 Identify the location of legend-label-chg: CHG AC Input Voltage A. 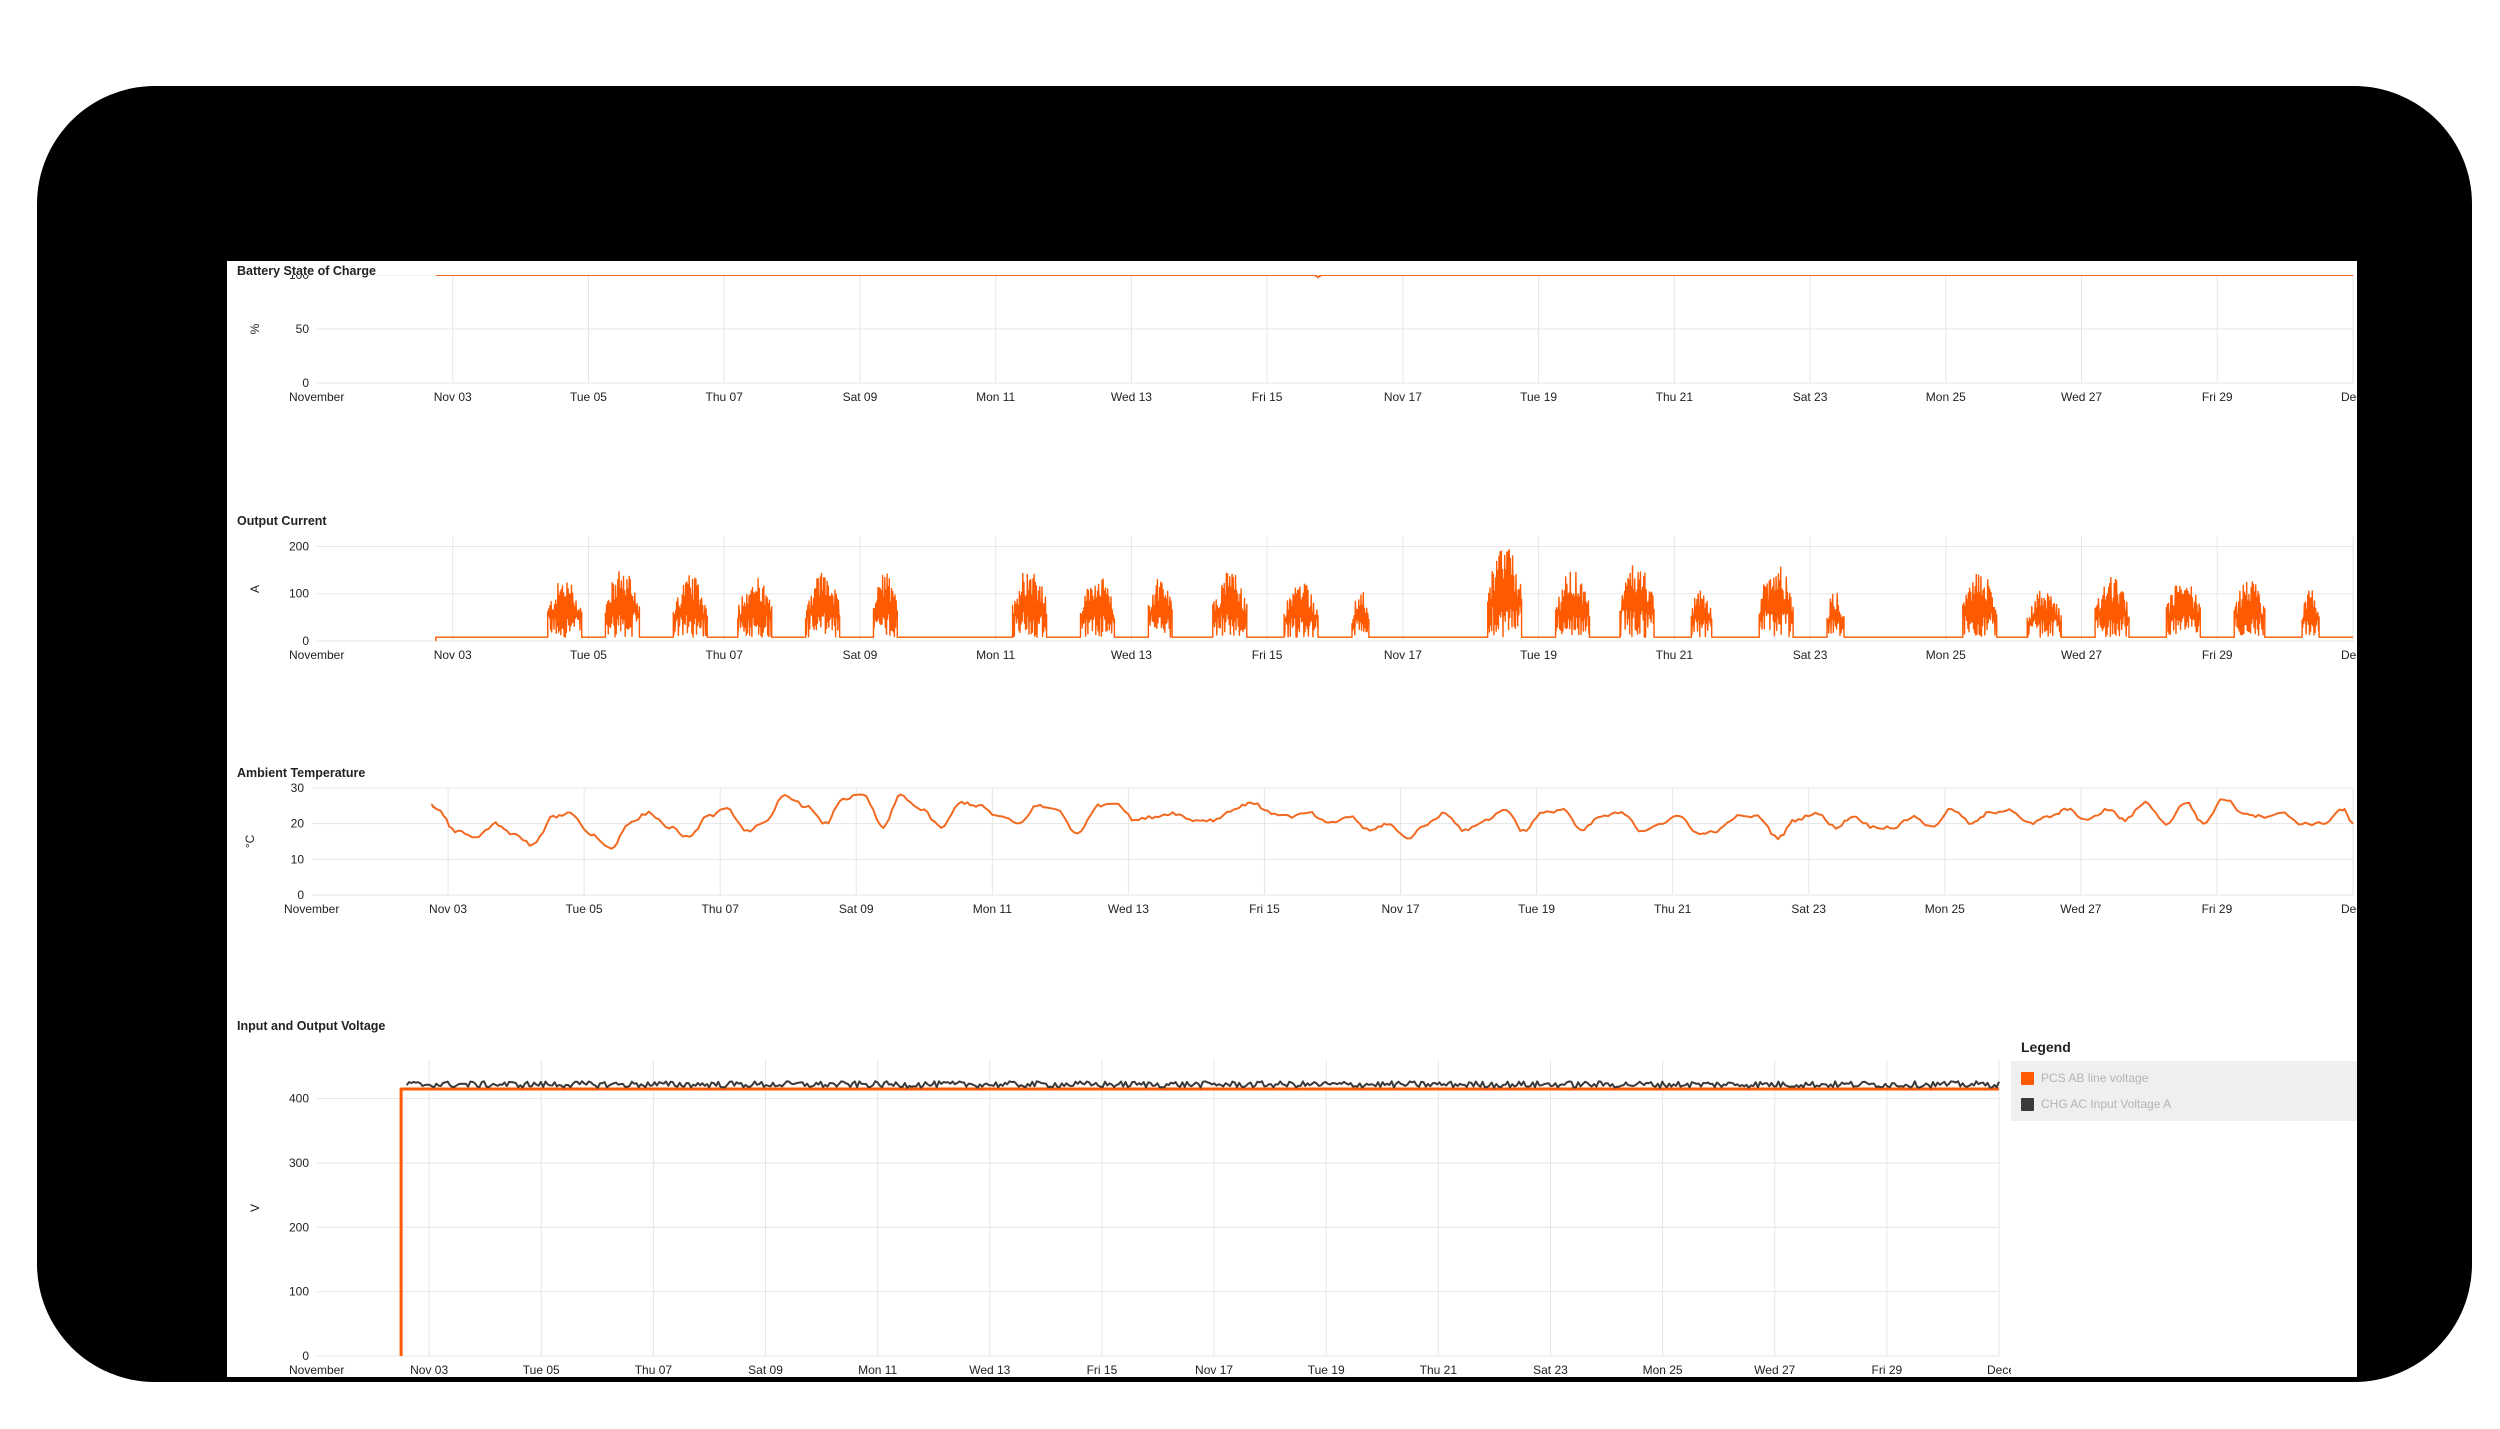
(2106, 1104).